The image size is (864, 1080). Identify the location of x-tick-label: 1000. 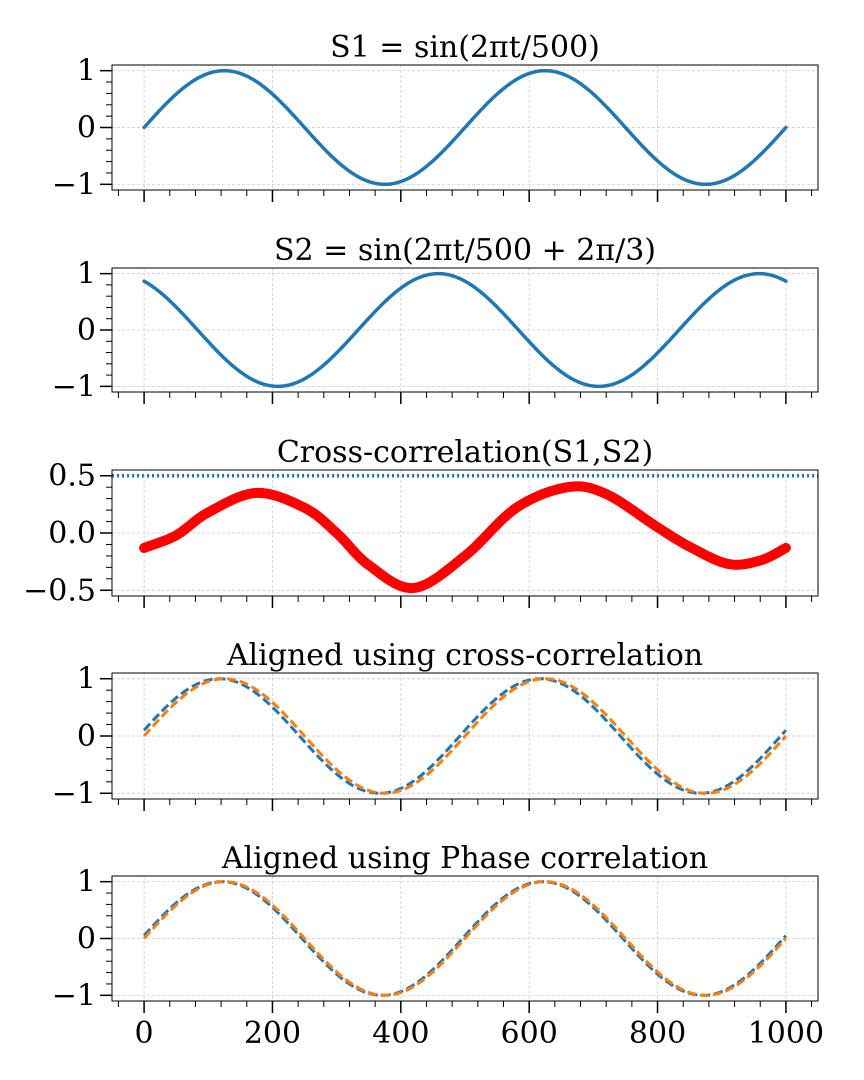
(786, 1033).